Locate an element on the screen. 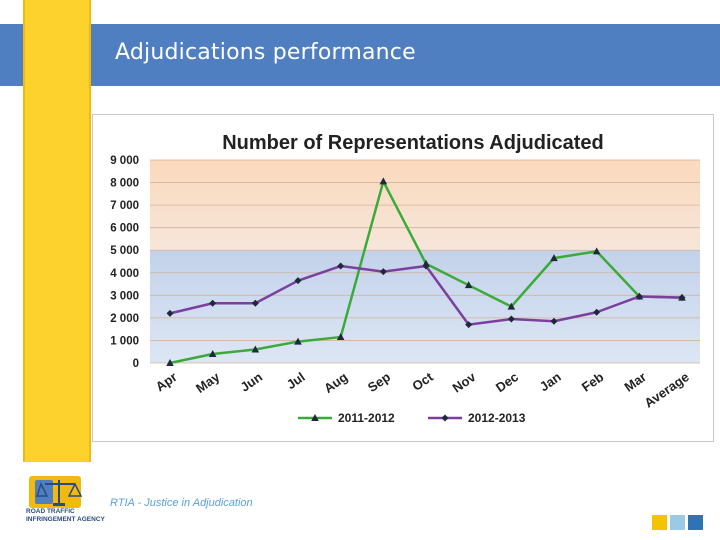  y-tick-label: 0 is located at coordinates (136, 364).